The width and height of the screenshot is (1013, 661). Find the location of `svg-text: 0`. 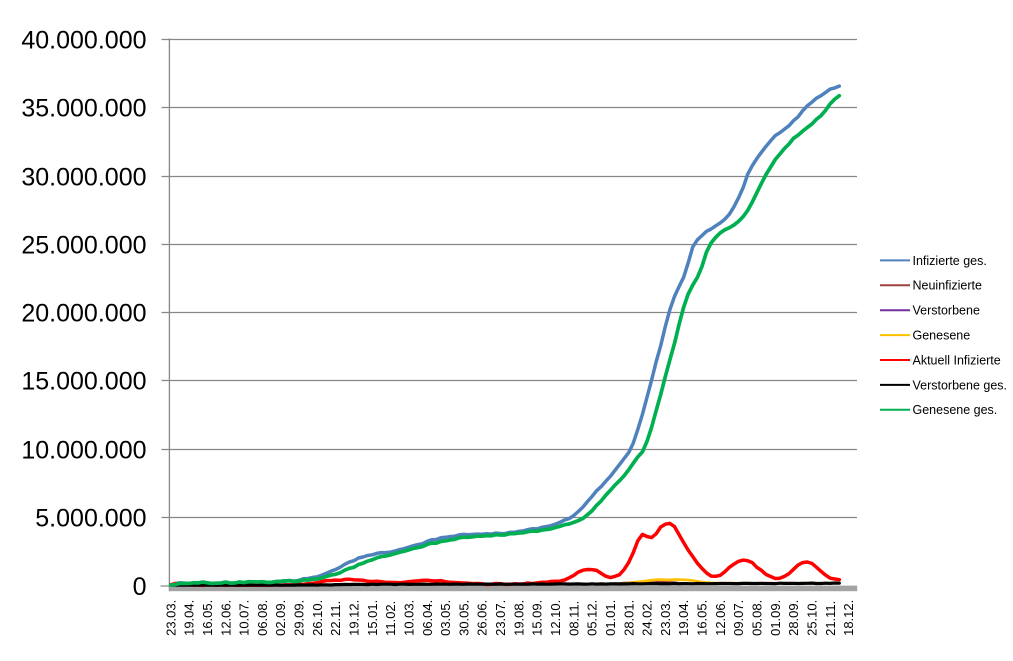

svg-text: 0 is located at coordinates (140, 587).